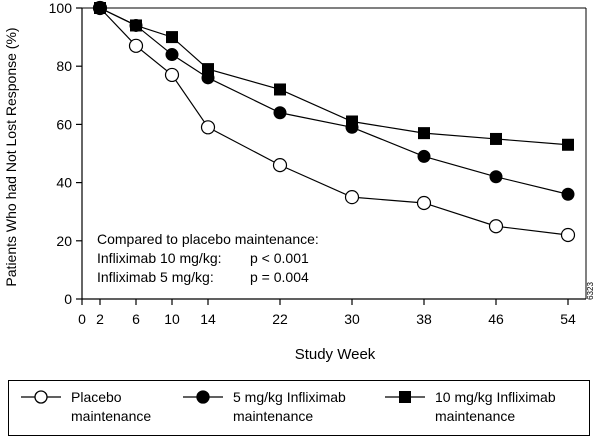  I want to click on open-circle-marker-icon, so click(41, 397).